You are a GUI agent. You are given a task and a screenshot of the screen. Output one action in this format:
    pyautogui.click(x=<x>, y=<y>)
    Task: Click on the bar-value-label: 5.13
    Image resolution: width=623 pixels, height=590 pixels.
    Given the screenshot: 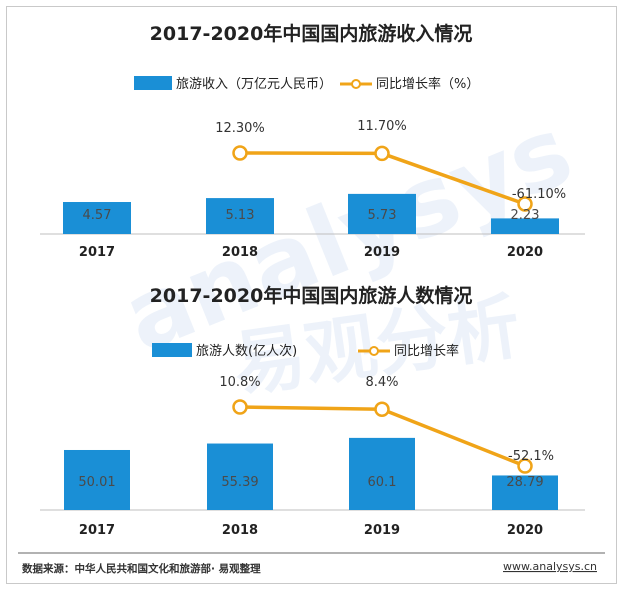 What is the action you would take?
    pyautogui.click(x=240, y=215)
    